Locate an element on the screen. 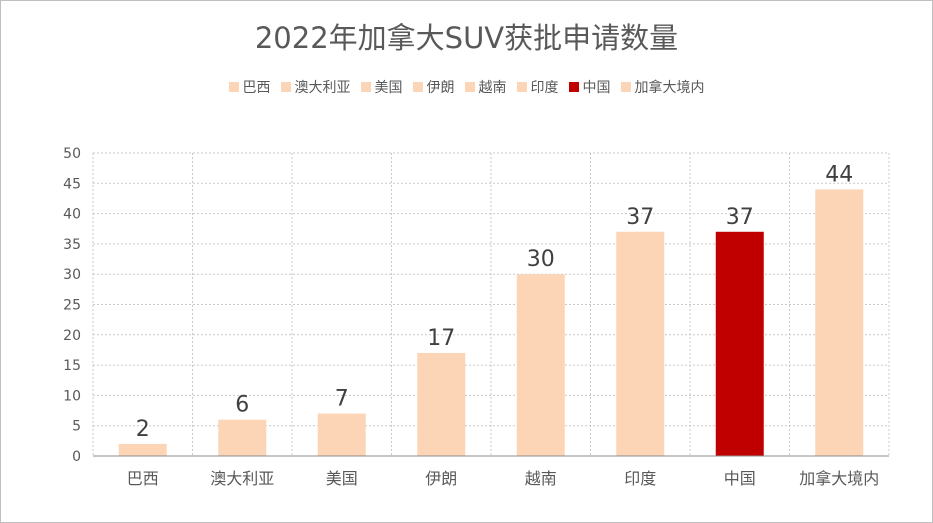  data-label: 30 is located at coordinates (541, 259).